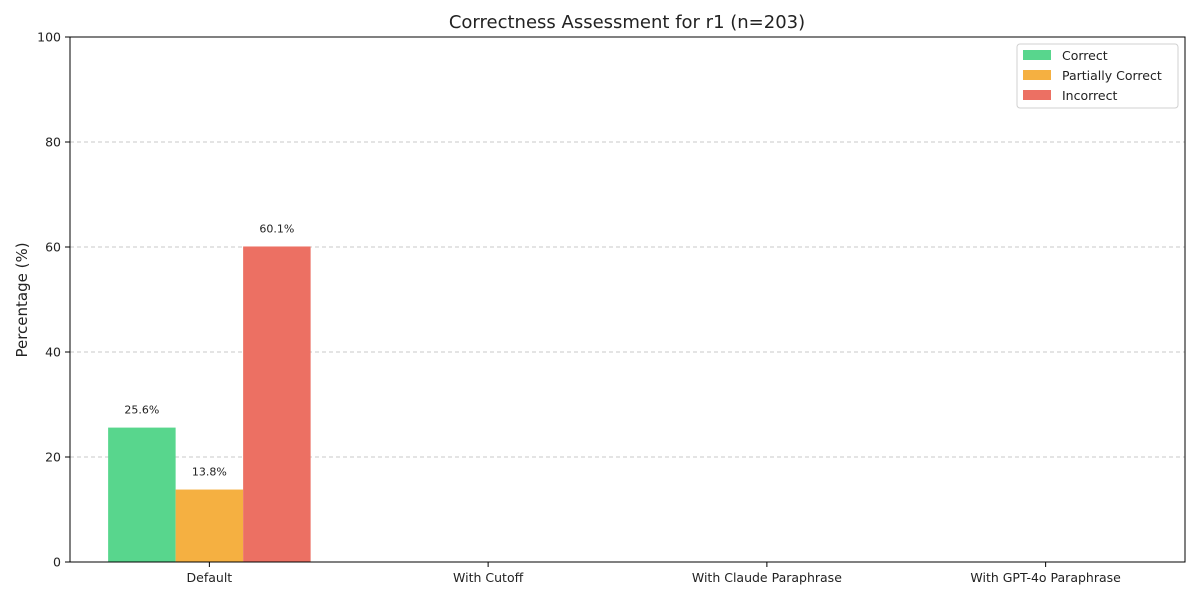 Image resolution: width=1200 pixels, height=600 pixels. What do you see at coordinates (1112, 75) in the screenshot?
I see `legend-label: Partially Correct` at bounding box center [1112, 75].